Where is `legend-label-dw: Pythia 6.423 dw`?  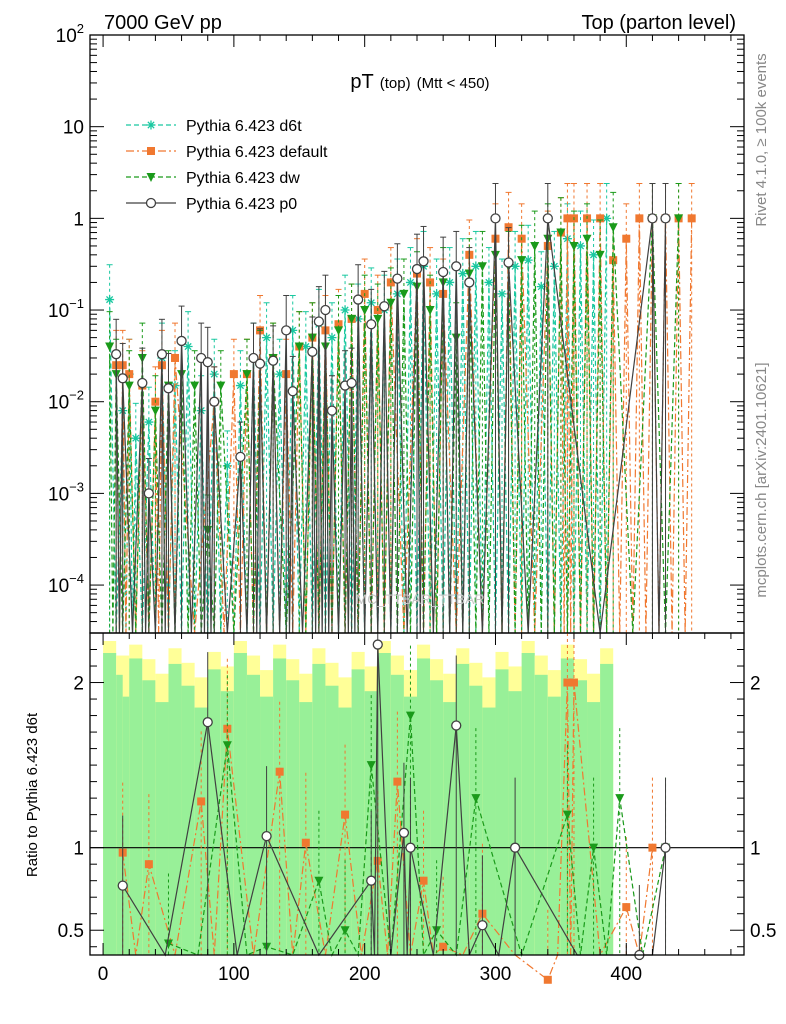
legend-label-dw: Pythia 6.423 dw is located at coordinates (243, 178).